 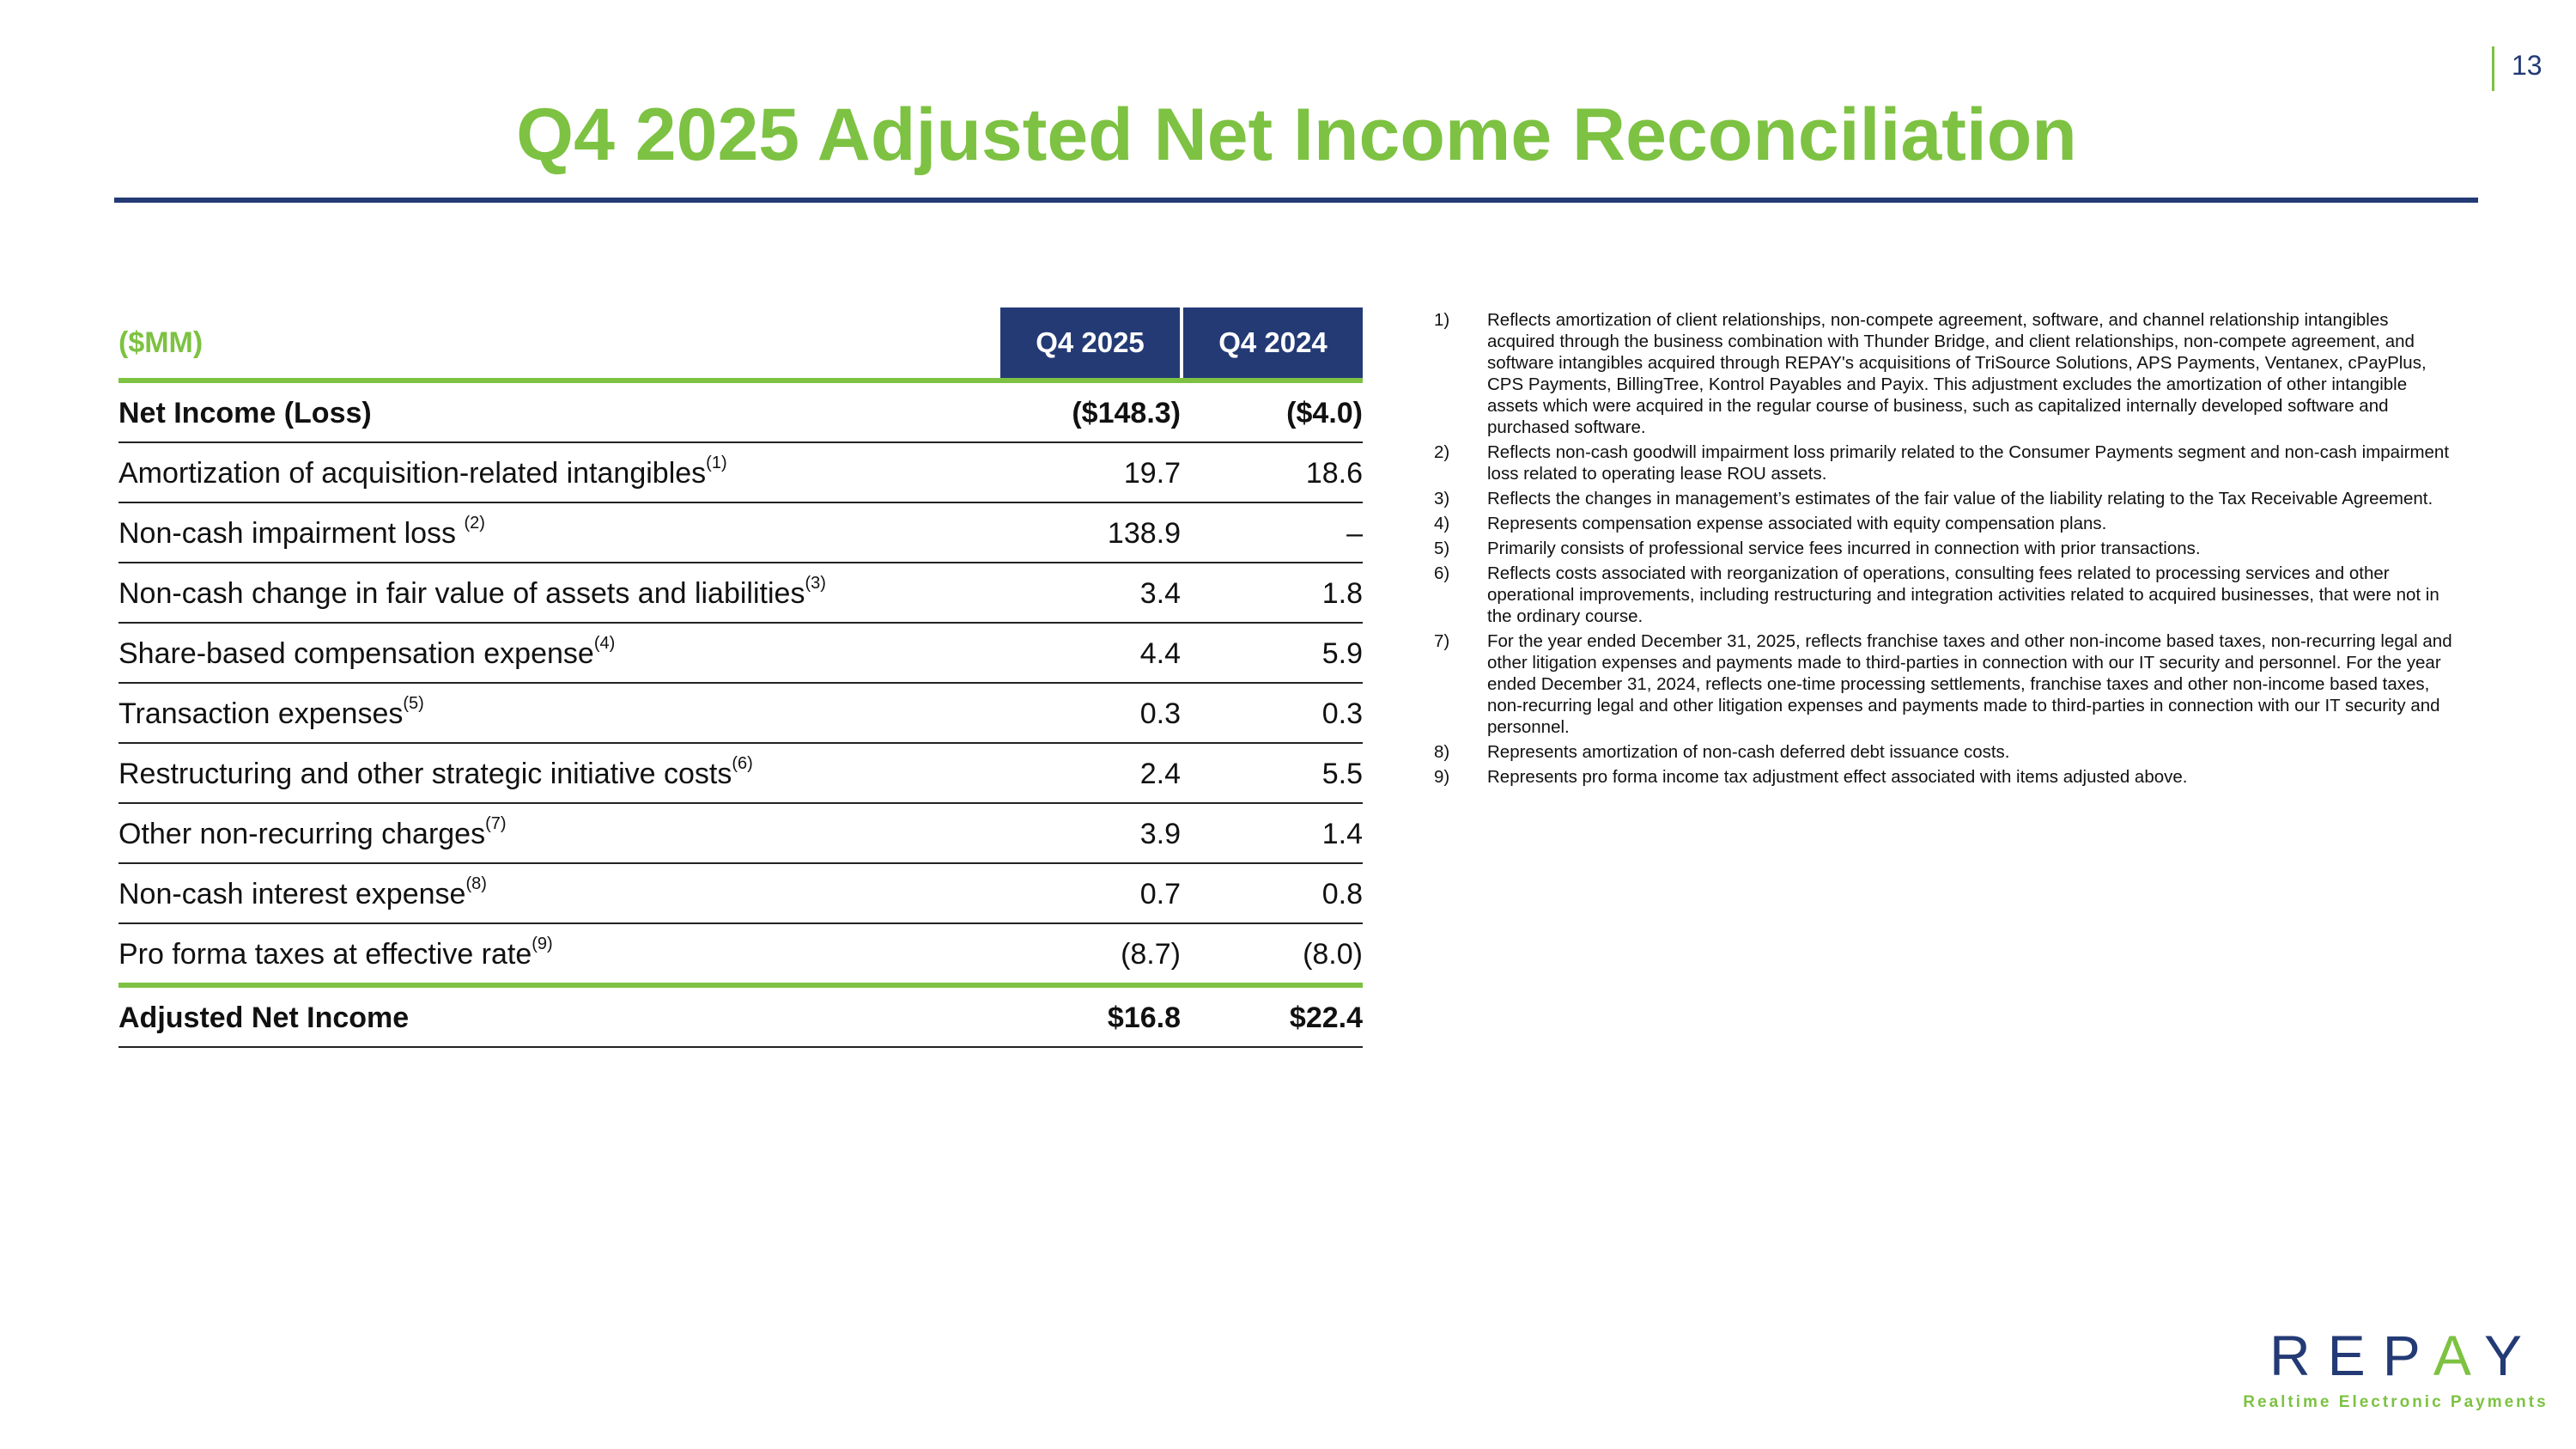 What do you see at coordinates (356, 653) in the screenshot?
I see `row-label-text: Share-based compensation expense` at bounding box center [356, 653].